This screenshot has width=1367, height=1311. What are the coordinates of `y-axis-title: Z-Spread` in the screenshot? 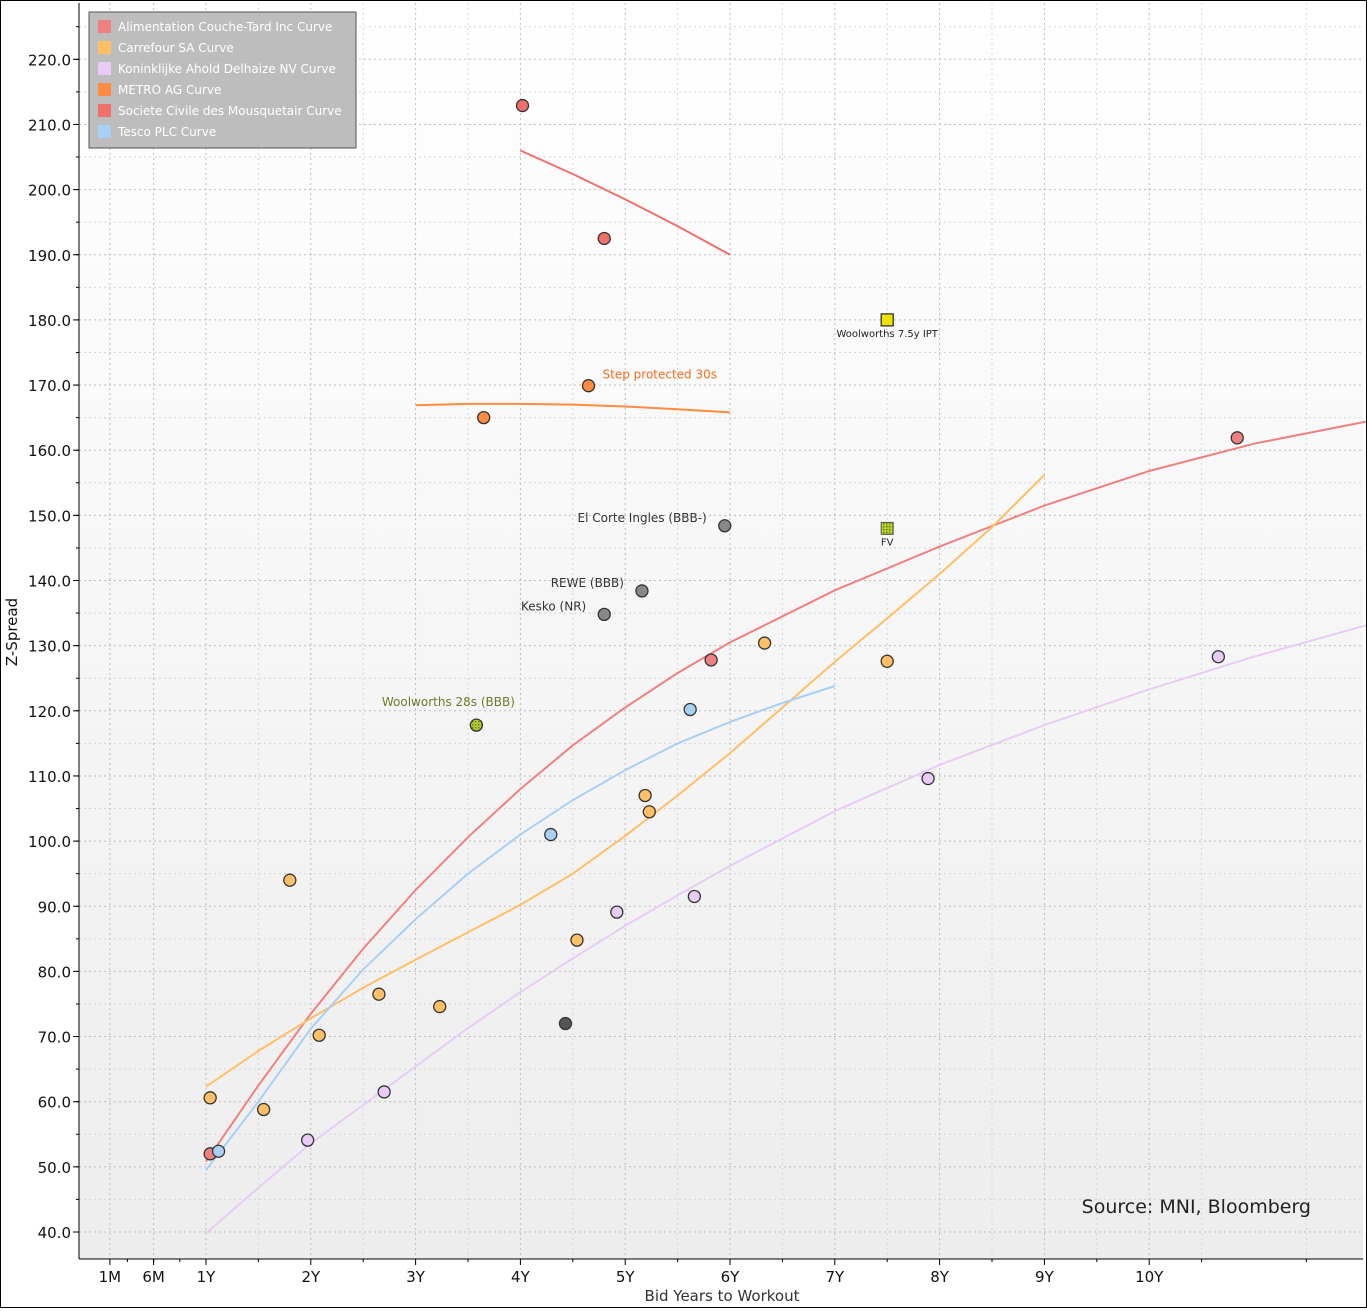 It's located at (12, 632).